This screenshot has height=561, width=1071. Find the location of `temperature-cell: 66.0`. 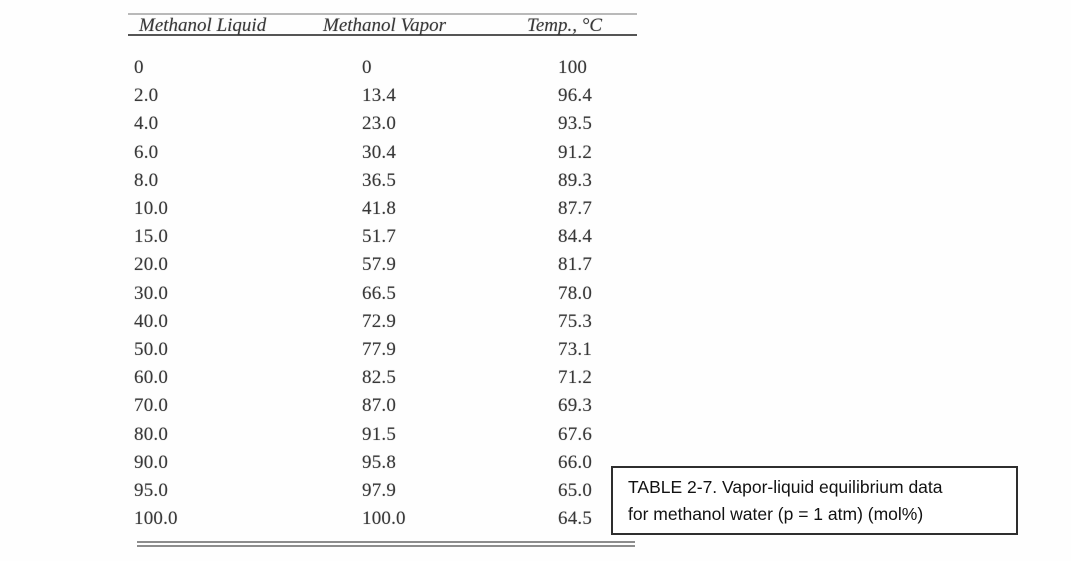

temperature-cell: 66.0 is located at coordinates (575, 462).